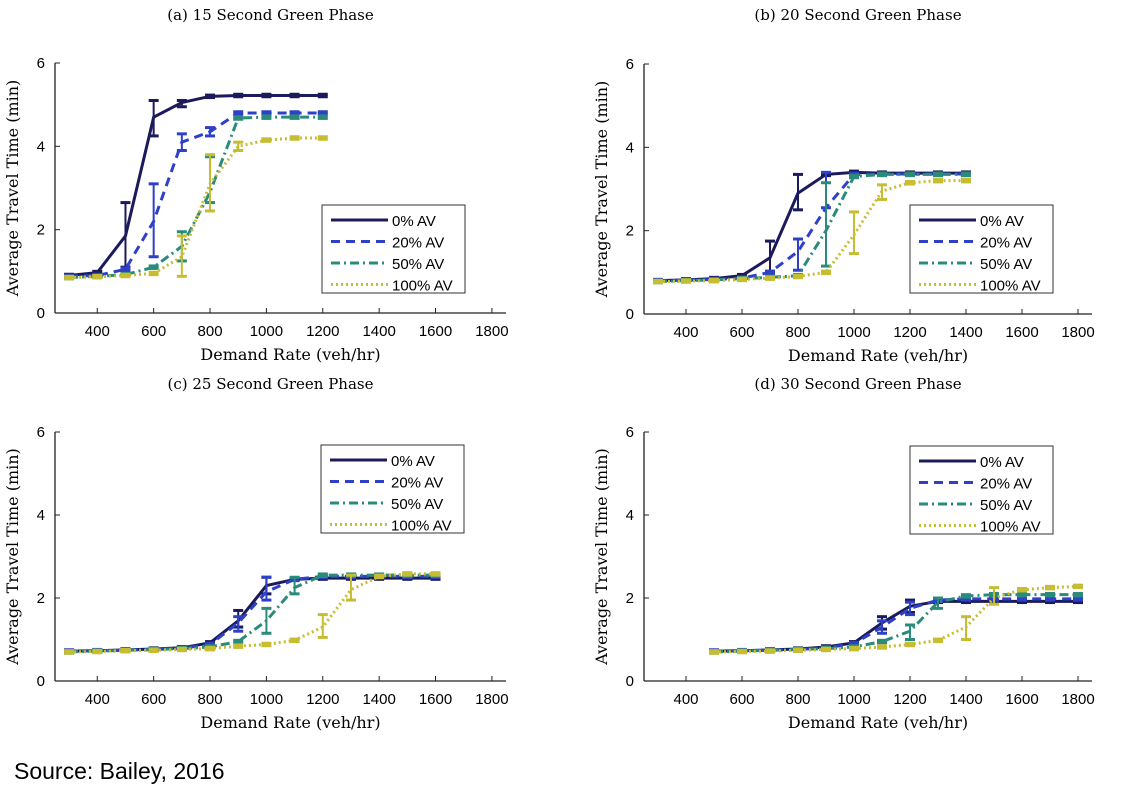 This screenshot has width=1136, height=795. What do you see at coordinates (857, 15) in the screenshot?
I see `chart-title: (b) 20 Second Green Phase` at bounding box center [857, 15].